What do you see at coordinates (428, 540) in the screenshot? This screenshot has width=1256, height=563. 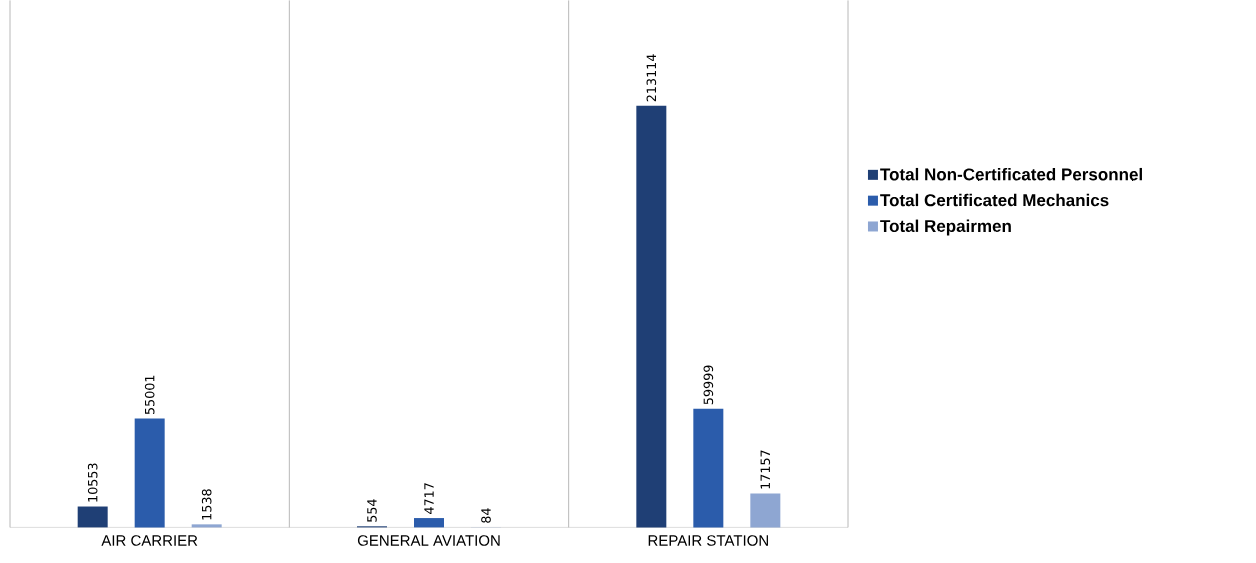 I see `x-tick-label: GENERAL AVIATION` at bounding box center [428, 540].